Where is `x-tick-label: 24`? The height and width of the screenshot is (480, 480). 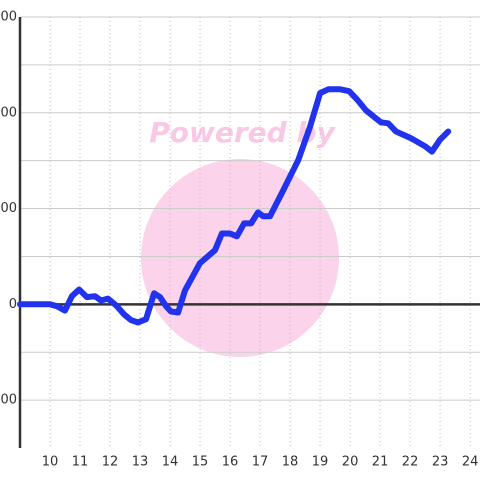
x-tick-label: 24 is located at coordinates (470, 462).